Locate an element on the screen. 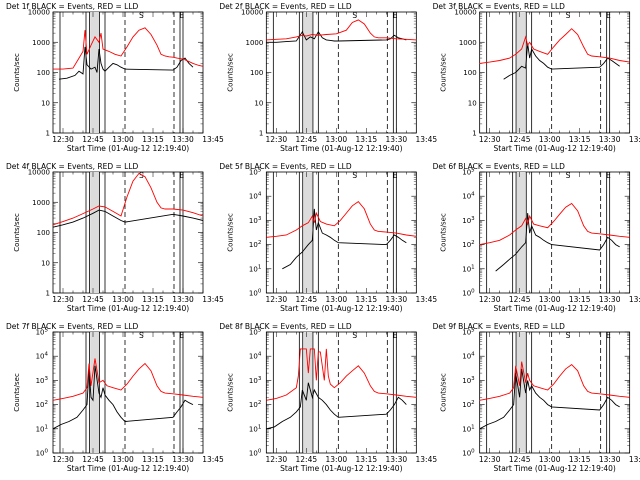 This screenshot has width=640, height=480. y-axis-label: Counts/sec is located at coordinates (17, 72).